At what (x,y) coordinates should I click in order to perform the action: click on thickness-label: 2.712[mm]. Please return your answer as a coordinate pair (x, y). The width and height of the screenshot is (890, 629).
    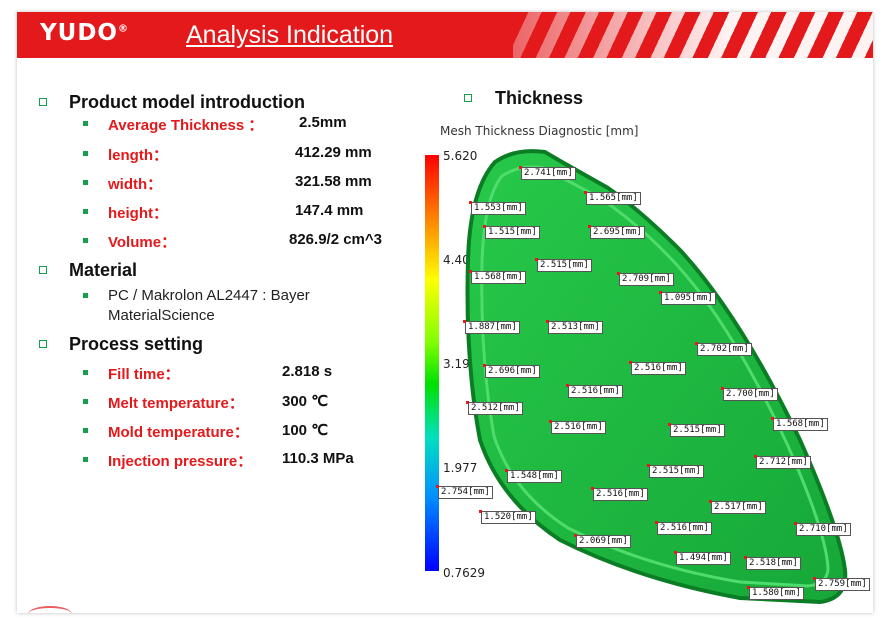
    Looking at the image, I should click on (782, 462).